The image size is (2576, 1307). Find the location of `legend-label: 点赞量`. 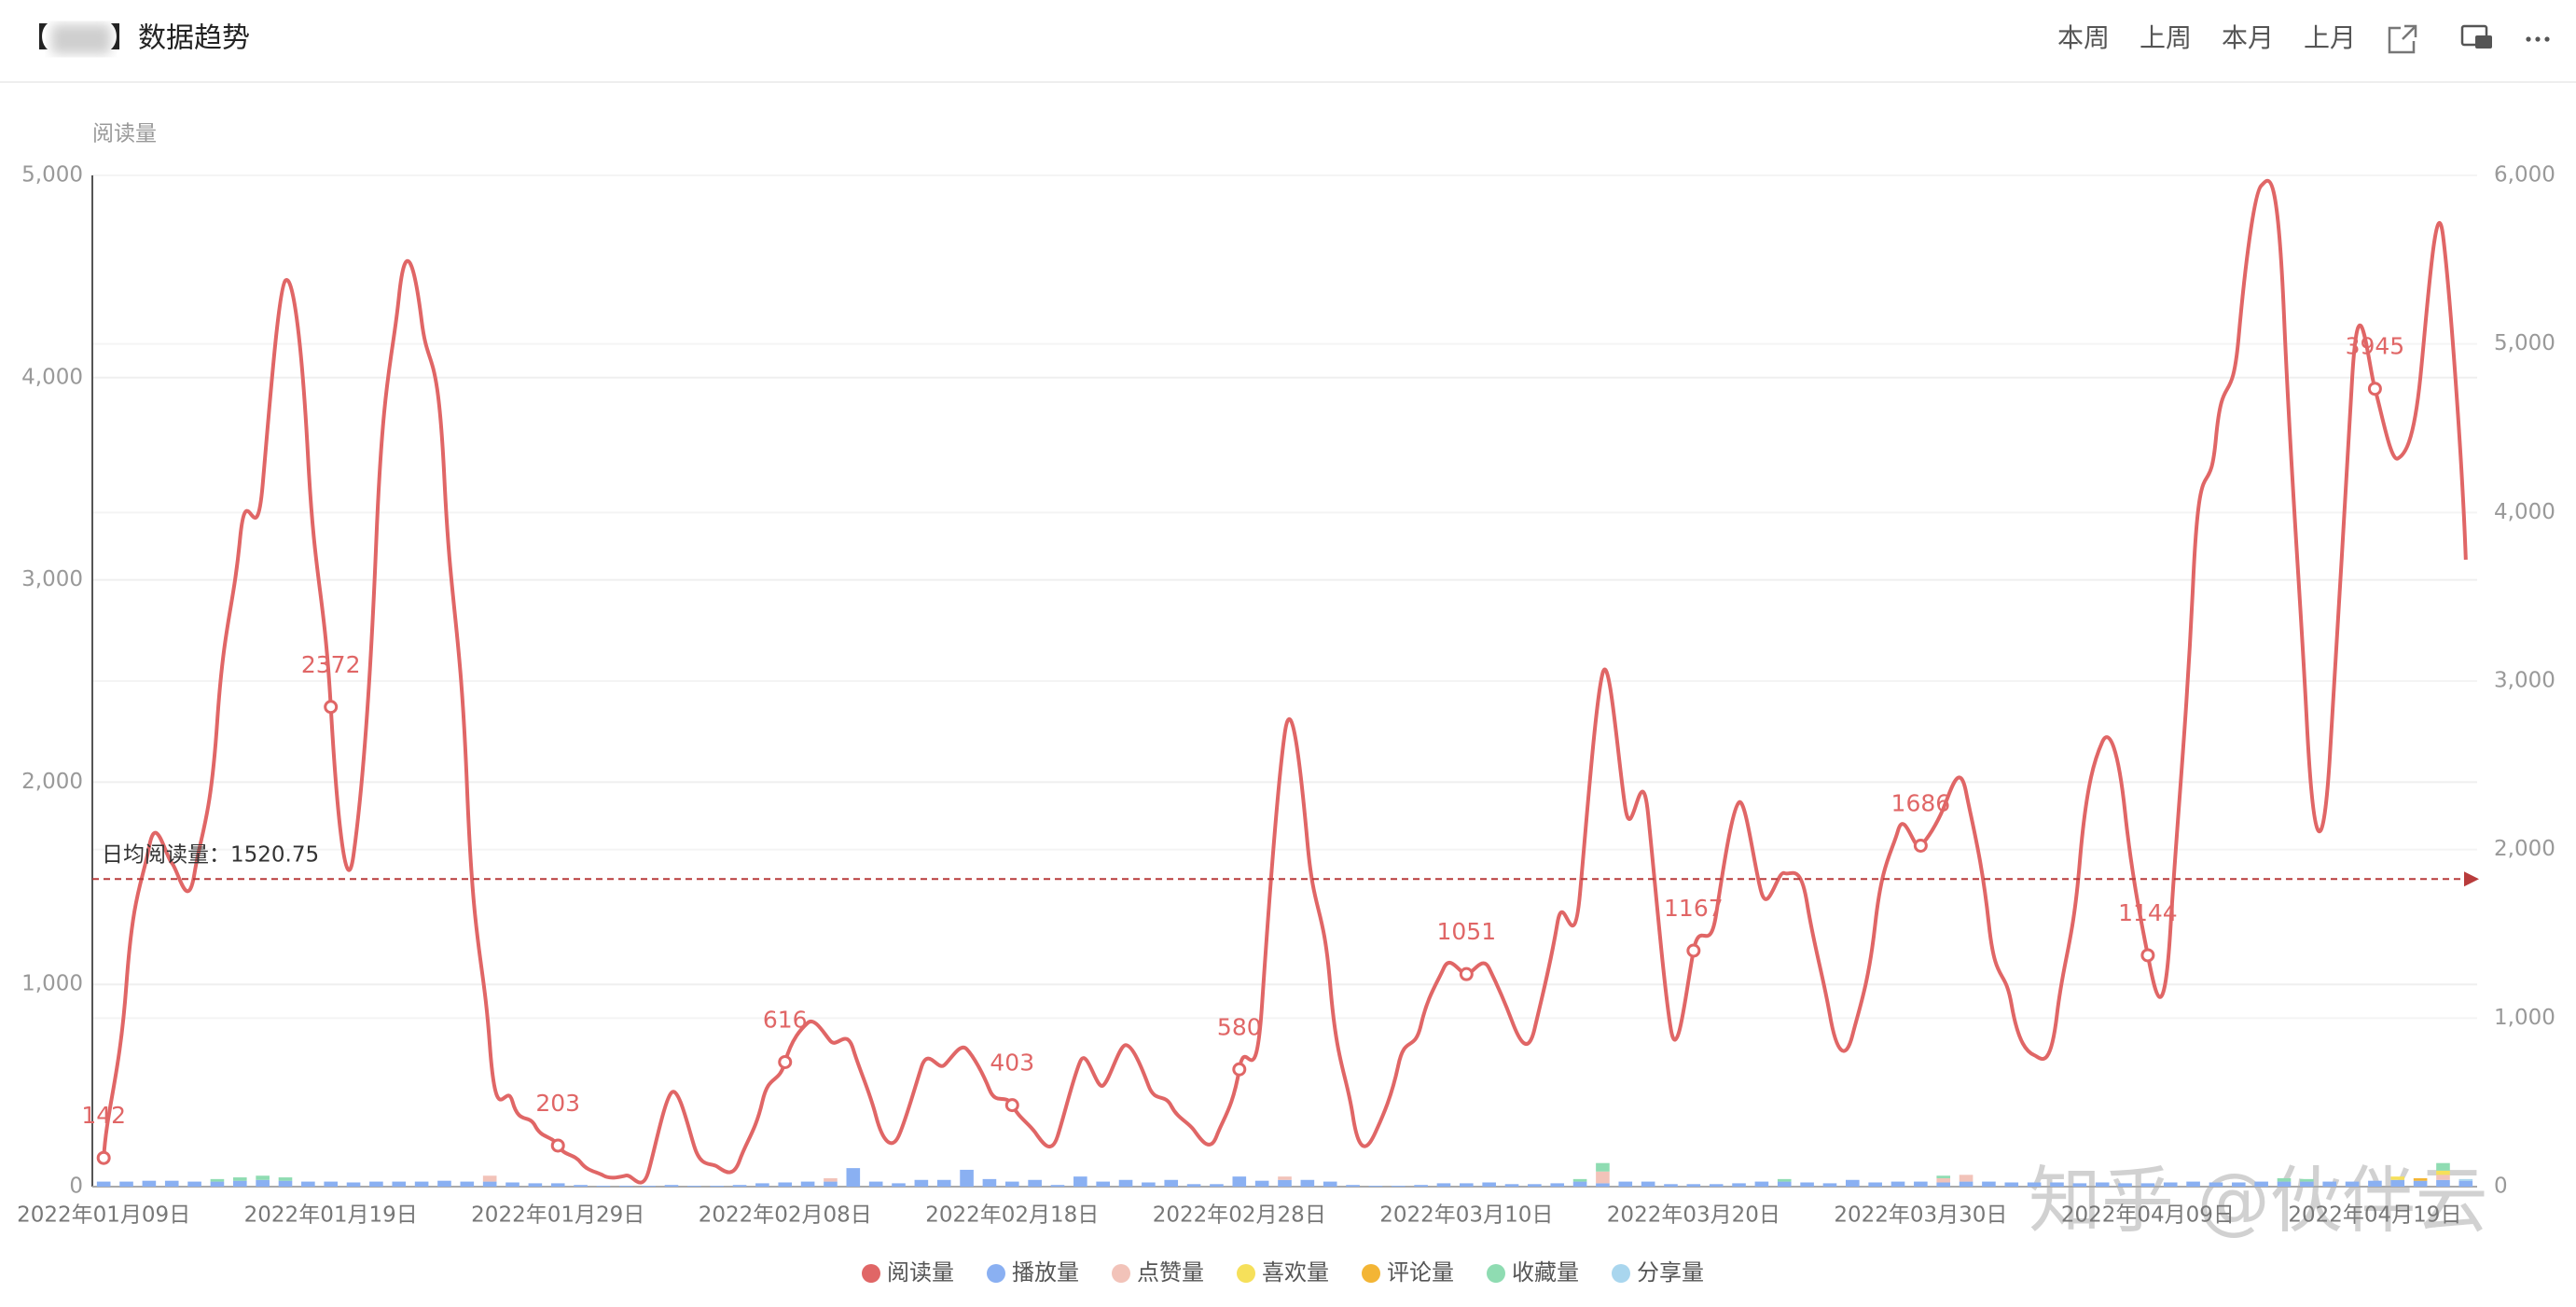

legend-label: 点赞量 is located at coordinates (1170, 1272).